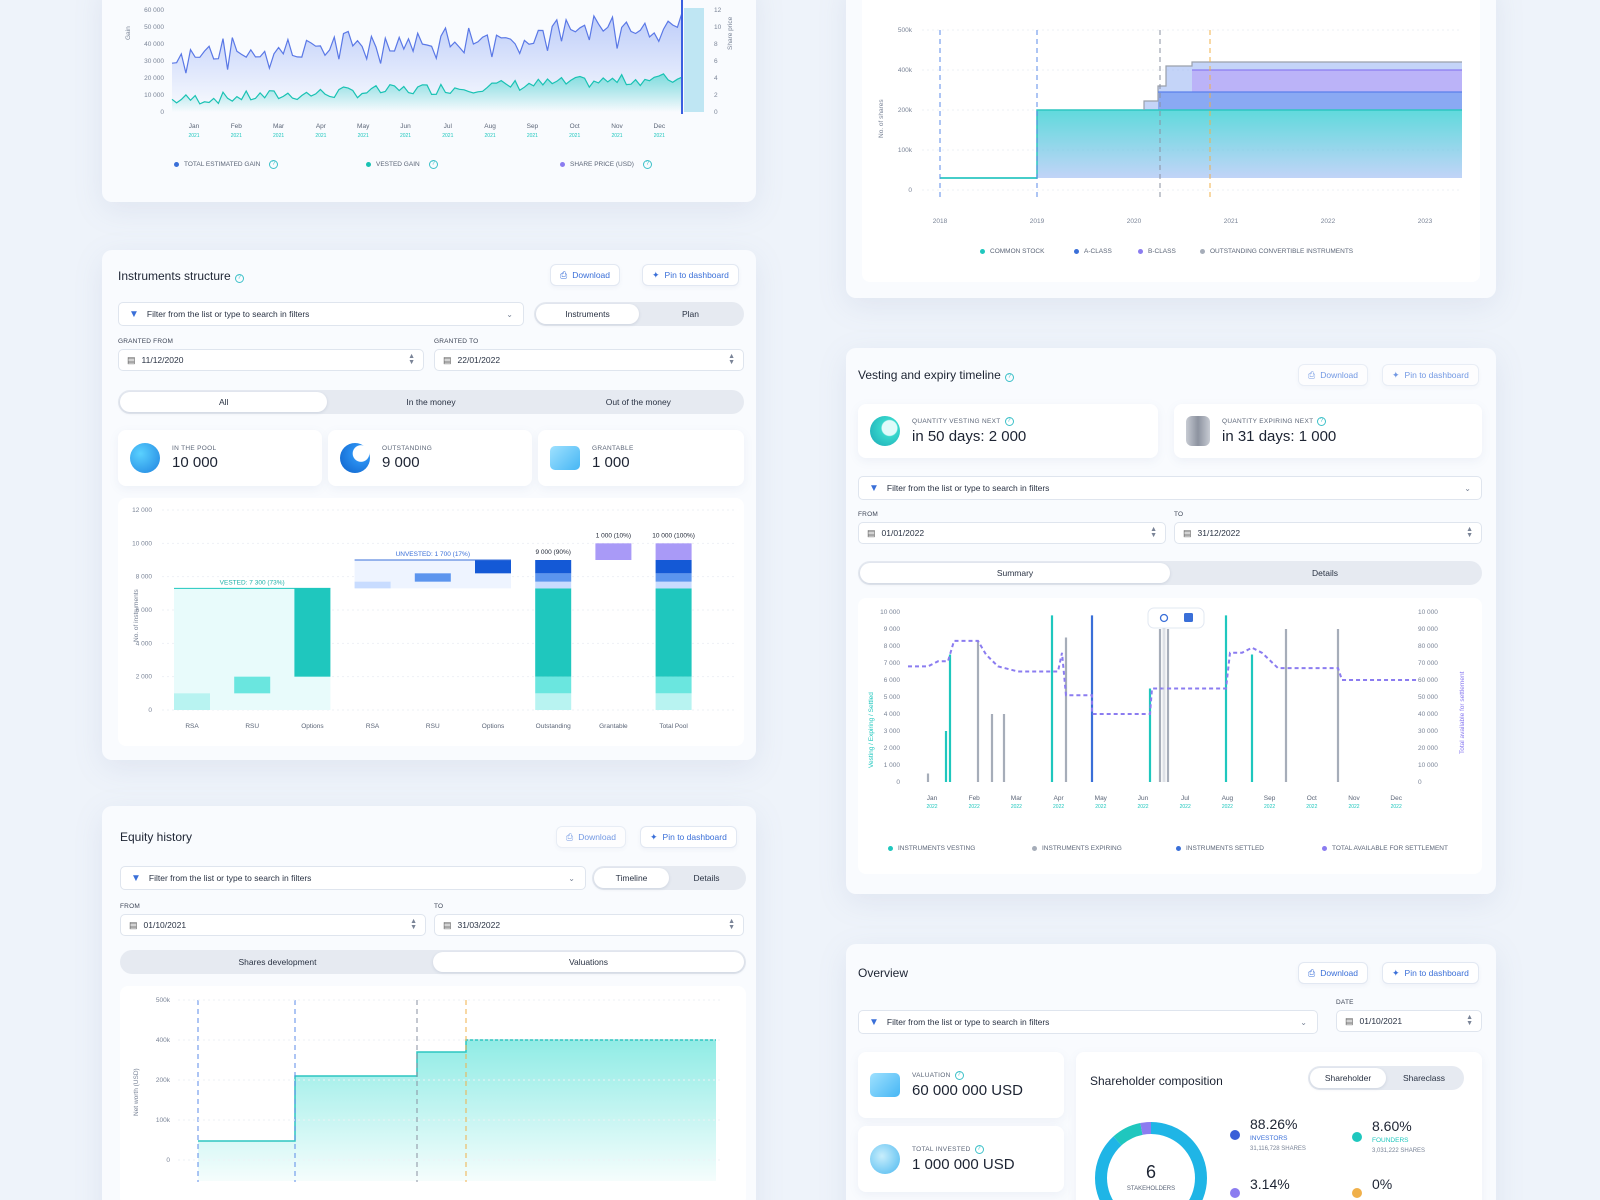  I want to click on gain-y-tick: 60 000, so click(154, 10).